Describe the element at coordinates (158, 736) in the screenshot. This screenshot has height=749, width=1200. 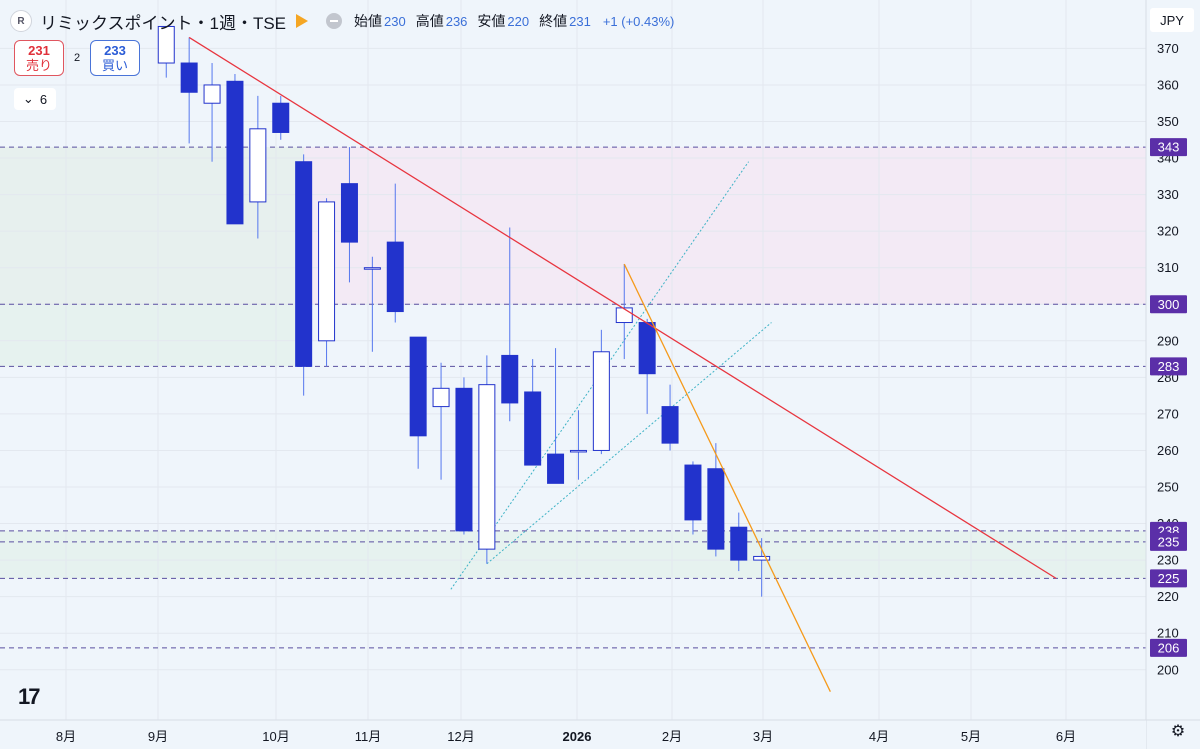
I see `x-tick-label: 9月` at that location.